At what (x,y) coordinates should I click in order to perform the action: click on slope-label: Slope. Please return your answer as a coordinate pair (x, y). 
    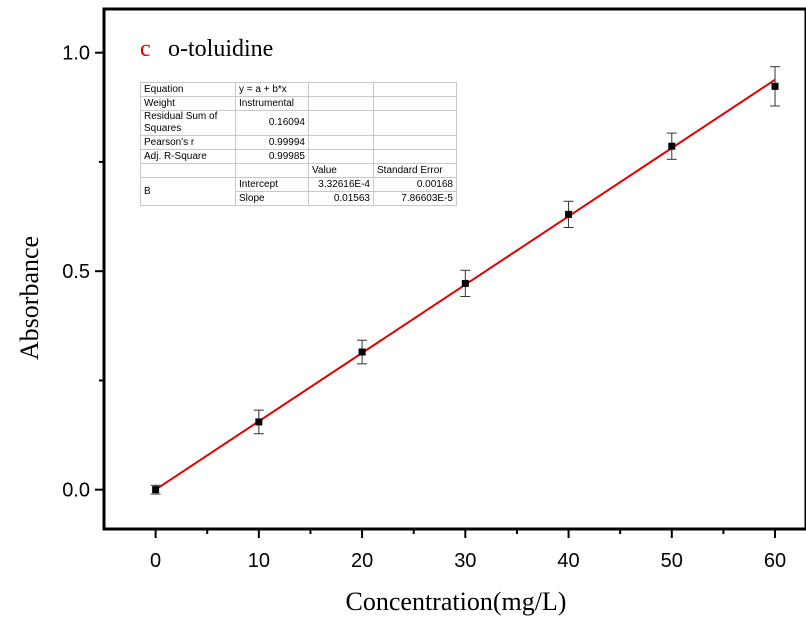
    Looking at the image, I should click on (272, 198).